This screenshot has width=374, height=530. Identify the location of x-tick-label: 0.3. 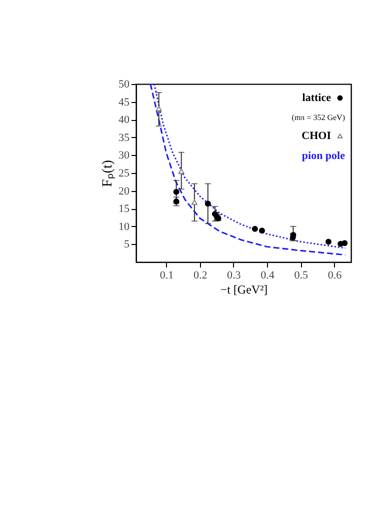
(234, 276).